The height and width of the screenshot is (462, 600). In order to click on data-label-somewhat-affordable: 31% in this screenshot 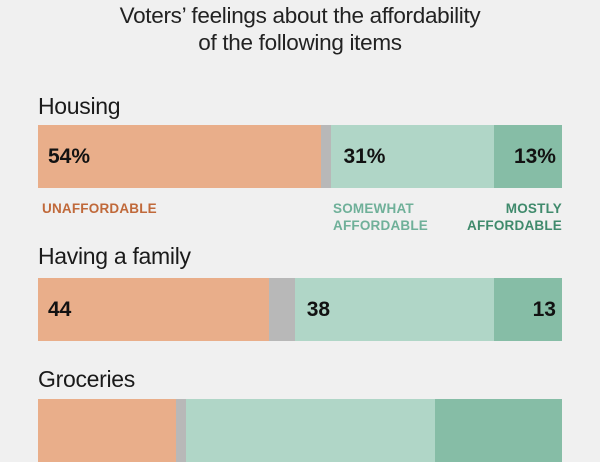, I will do `click(364, 156)`.